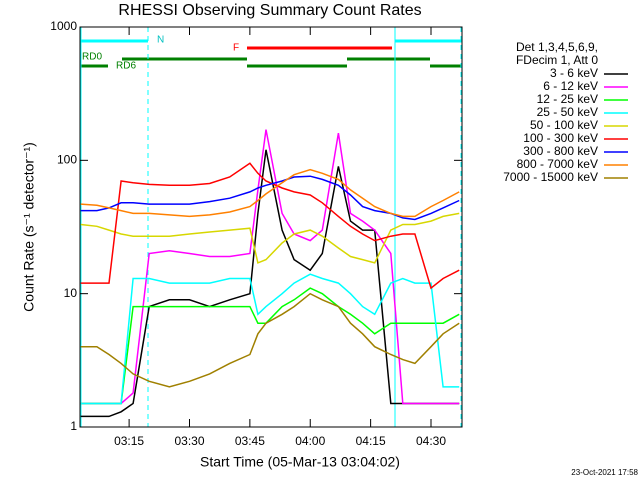 This screenshot has width=640, height=480. Describe the element at coordinates (574, 73) in the screenshot. I see `legend-label: 3 - 6 keV` at that location.